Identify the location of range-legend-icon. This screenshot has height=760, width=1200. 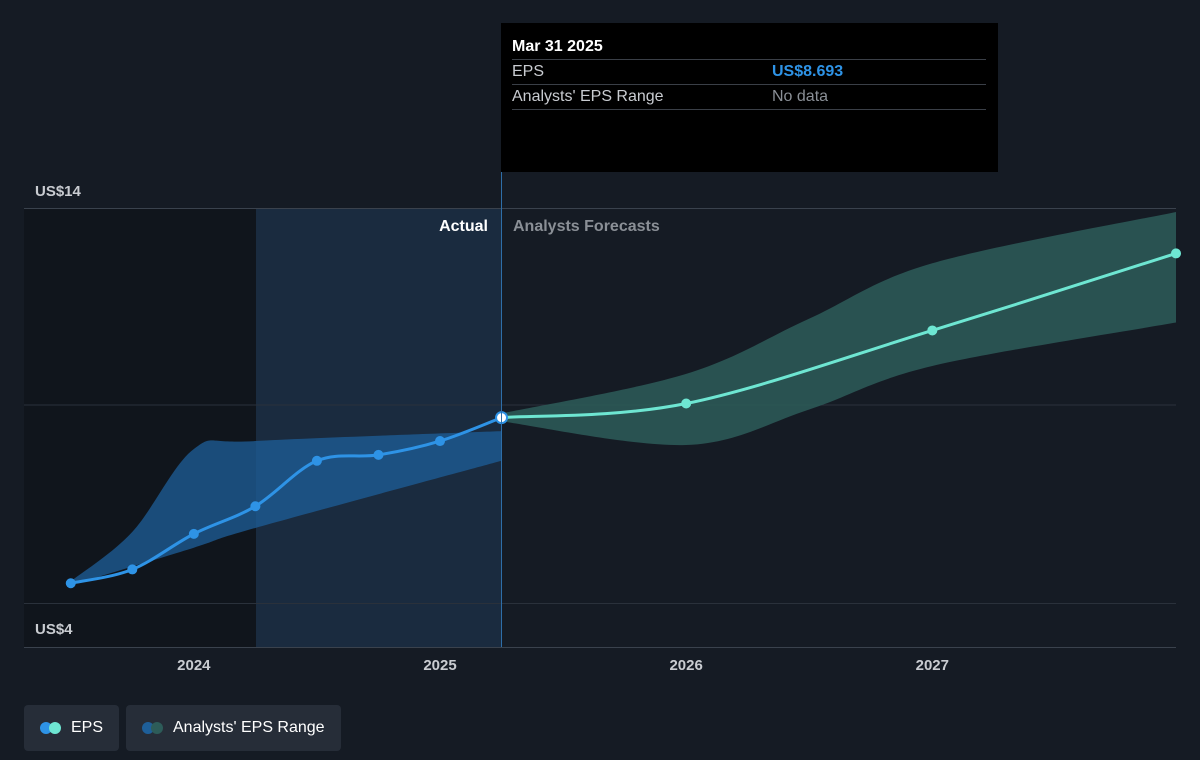
(152, 728).